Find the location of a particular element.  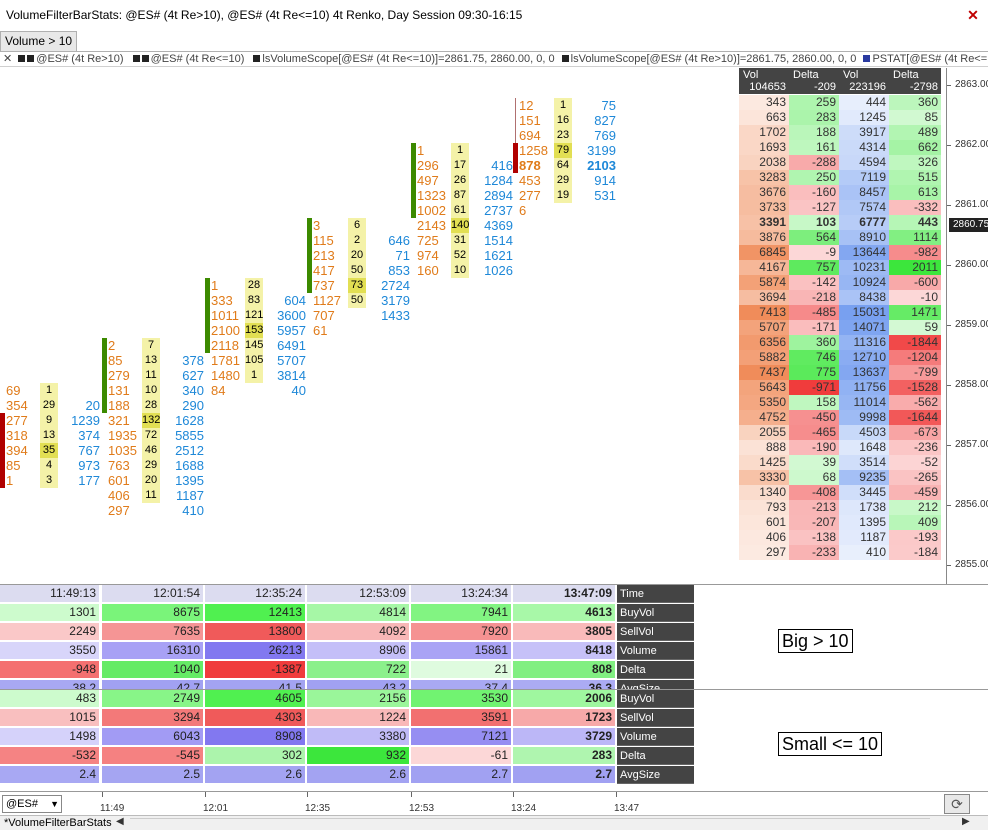

stats-cell: 283 is located at coordinates (564, 755).